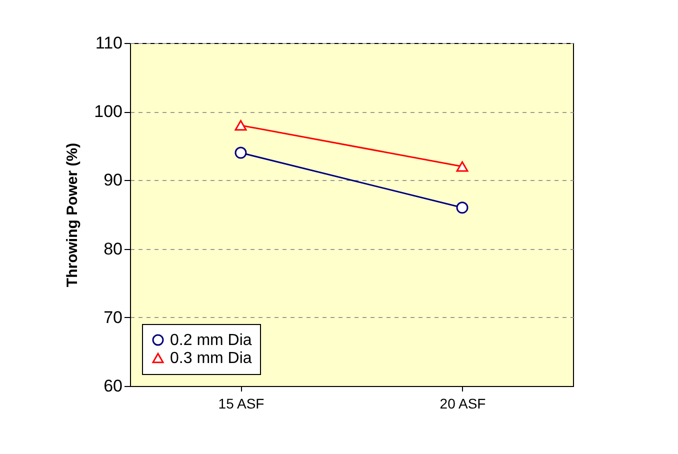 The width and height of the screenshot is (678, 454). I want to click on x-tick-label: 20 ASF, so click(463, 404).